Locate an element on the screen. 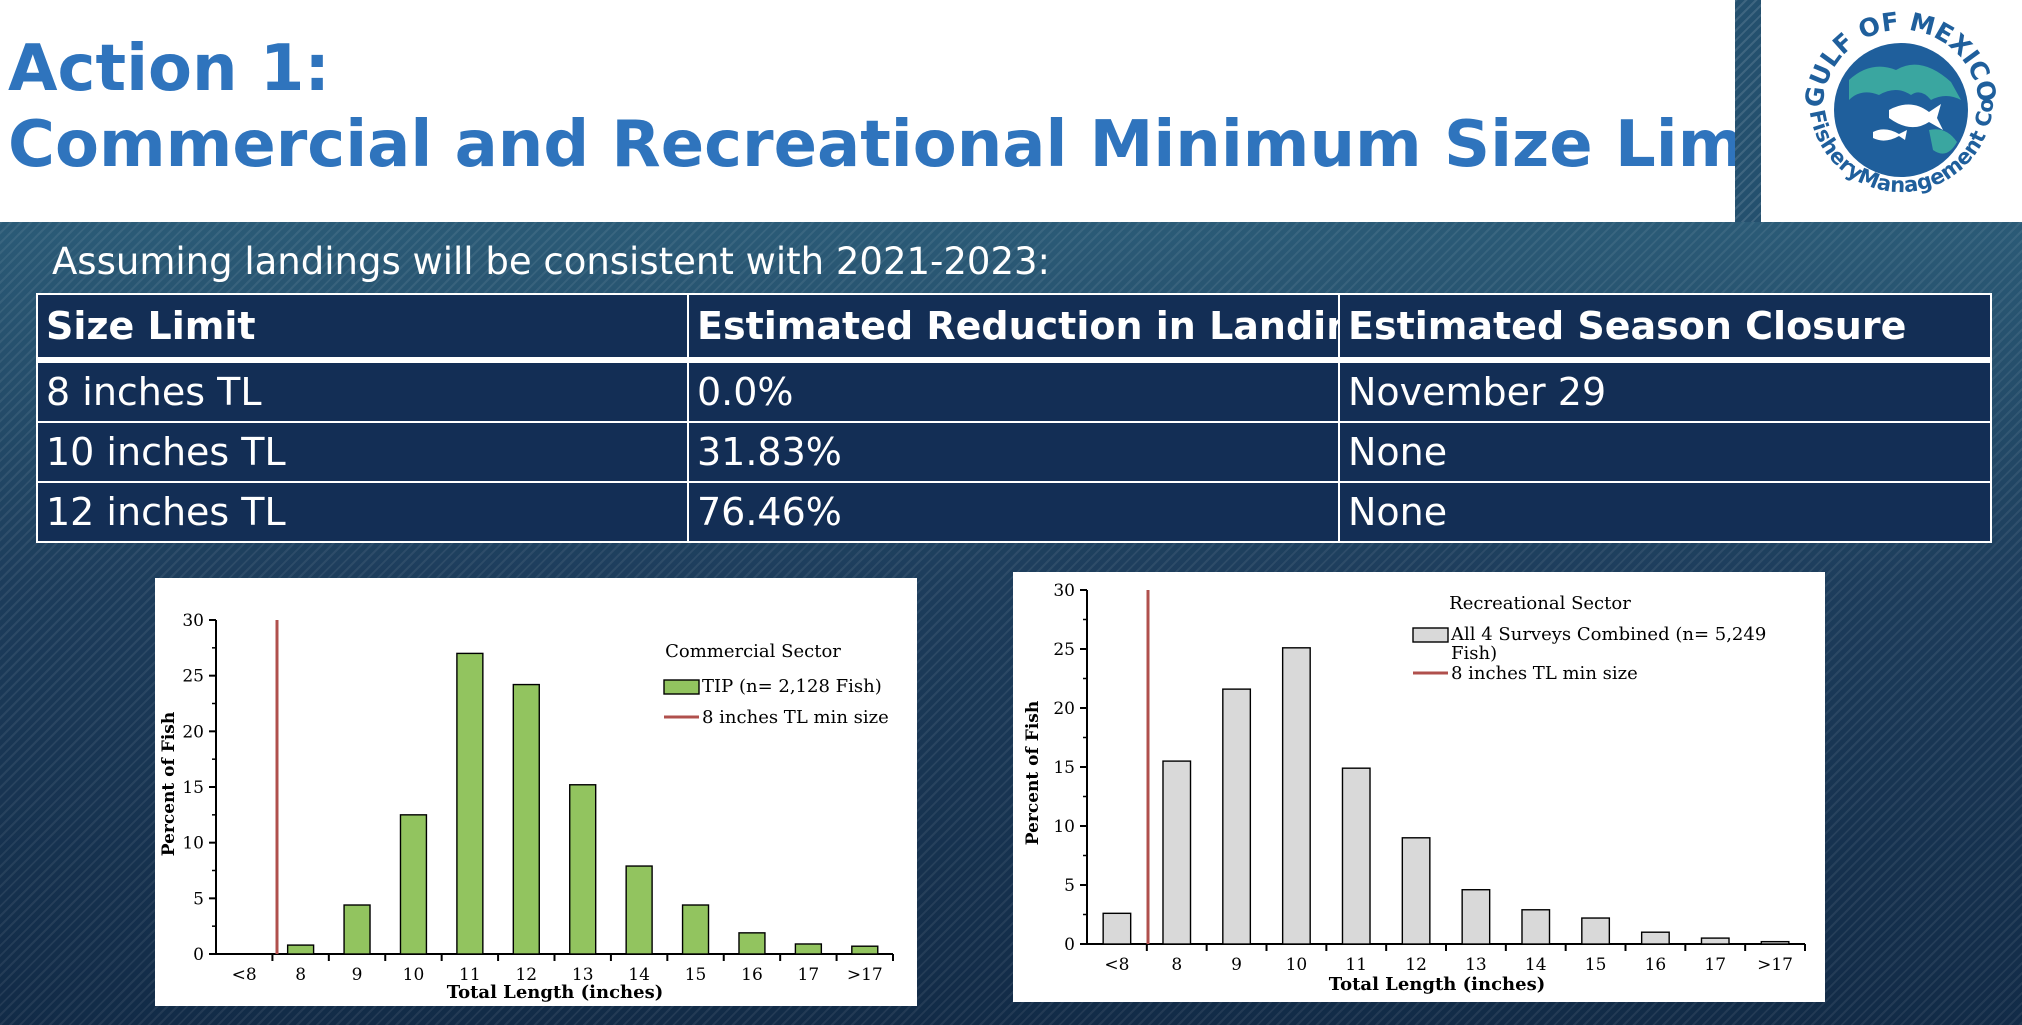  legend-series-label: All 4 Surveys Combined (n= 5,249 is located at coordinates (1608, 634).